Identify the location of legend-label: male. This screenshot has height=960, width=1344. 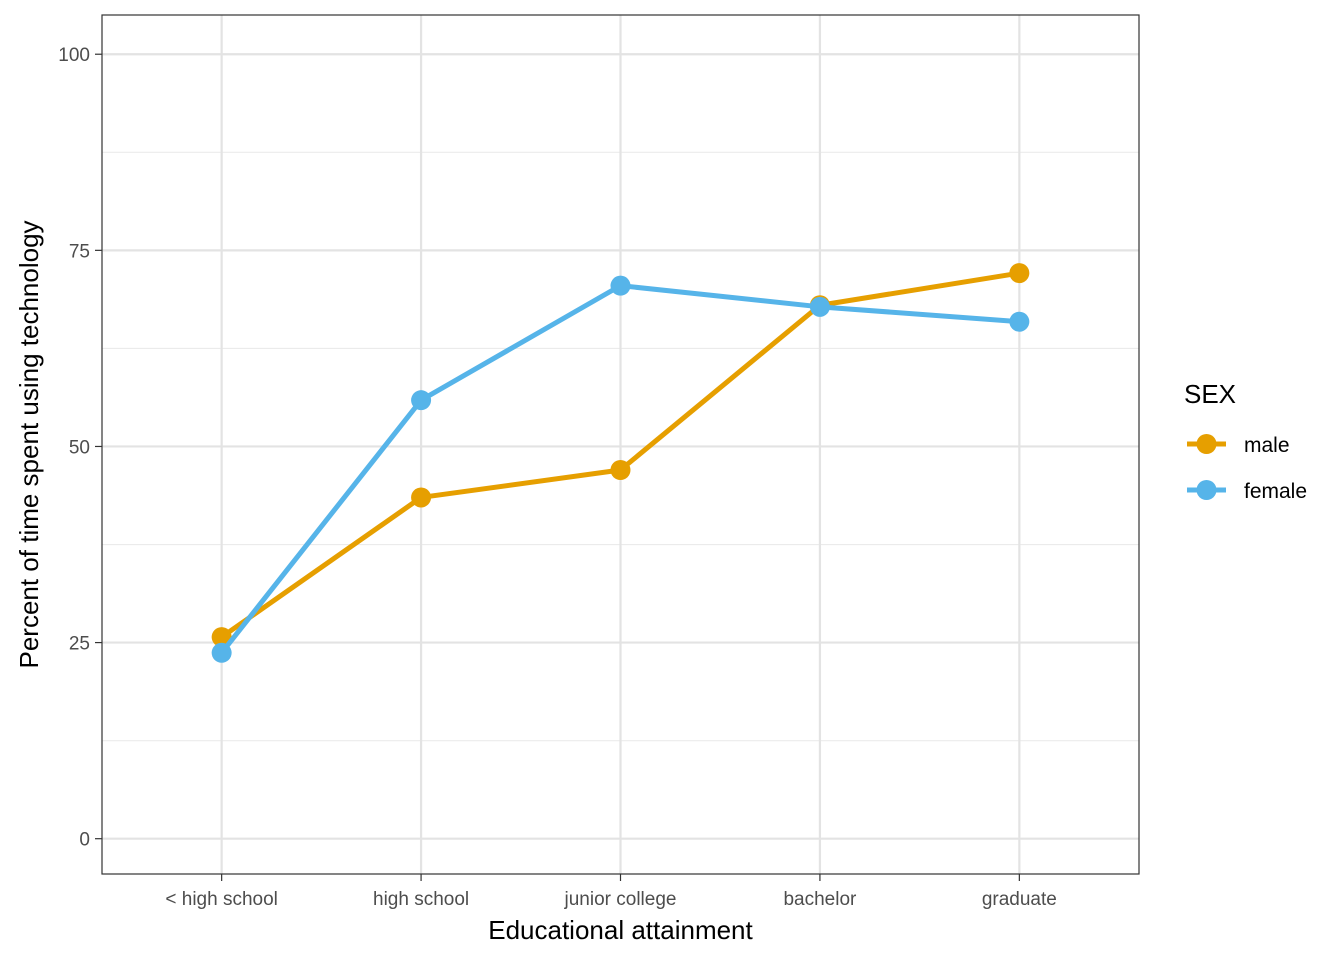
(1267, 445).